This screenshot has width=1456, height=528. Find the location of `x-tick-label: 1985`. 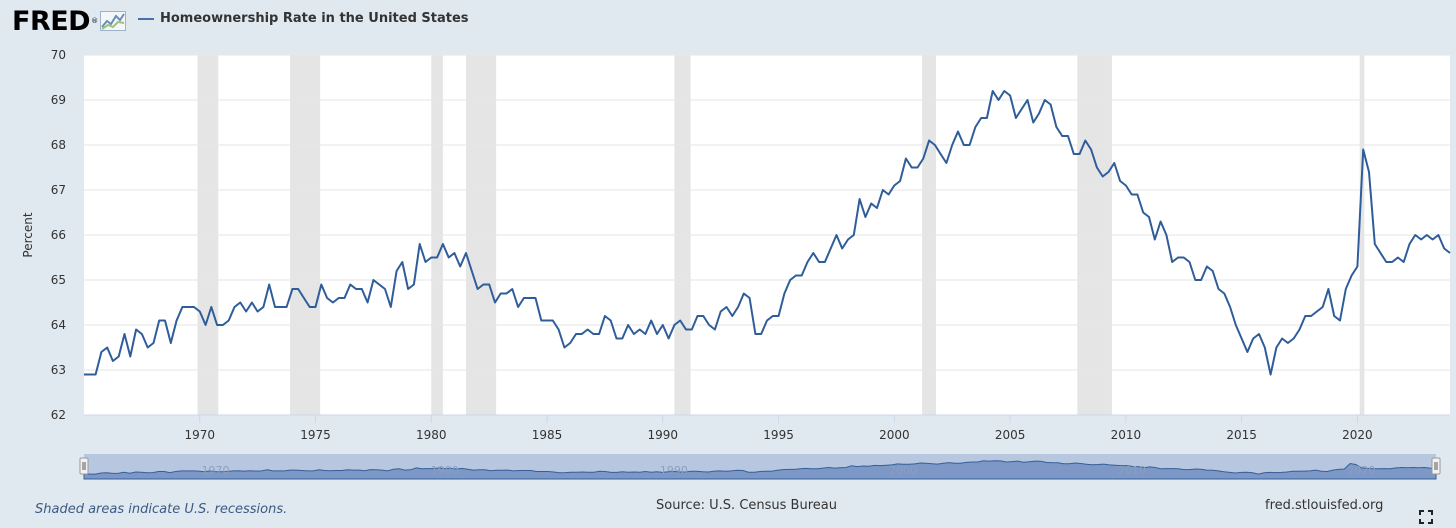

x-tick-label: 1985 is located at coordinates (547, 435).